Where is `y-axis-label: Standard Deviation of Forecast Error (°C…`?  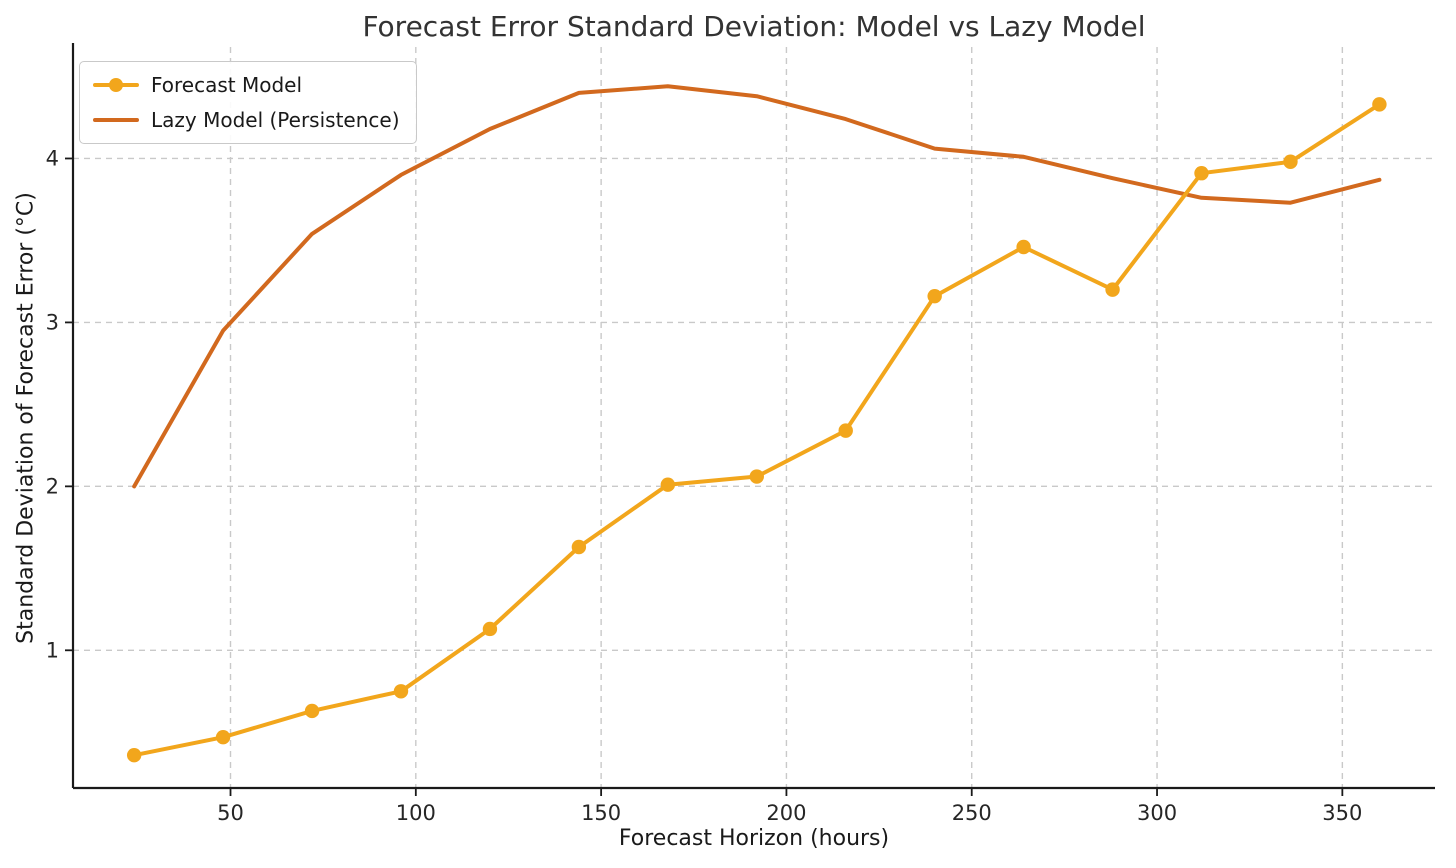 y-axis-label: Standard Deviation of Forecast Error (°C… is located at coordinates (26, 418).